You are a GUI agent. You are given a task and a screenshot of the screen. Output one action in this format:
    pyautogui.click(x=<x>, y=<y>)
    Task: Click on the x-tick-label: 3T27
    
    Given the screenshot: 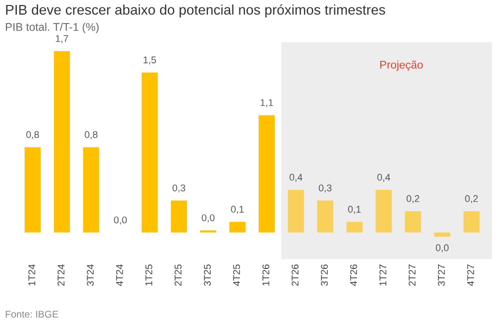 What is the action you would take?
    pyautogui.click(x=441, y=275)
    